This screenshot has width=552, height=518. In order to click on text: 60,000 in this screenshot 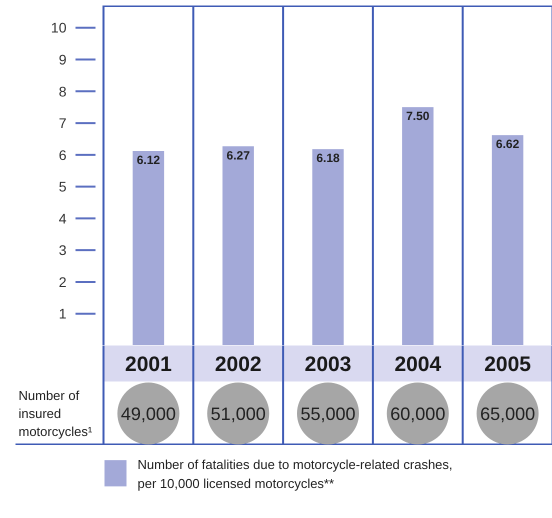, I will do `click(418, 414)`.